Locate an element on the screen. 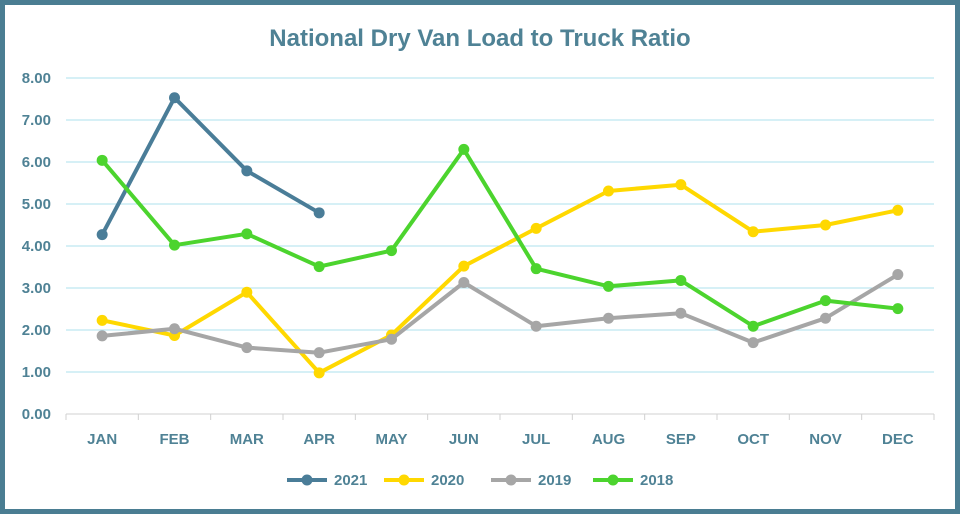 The height and width of the screenshot is (514, 960). x-tick-label: JUN is located at coordinates (464, 439).